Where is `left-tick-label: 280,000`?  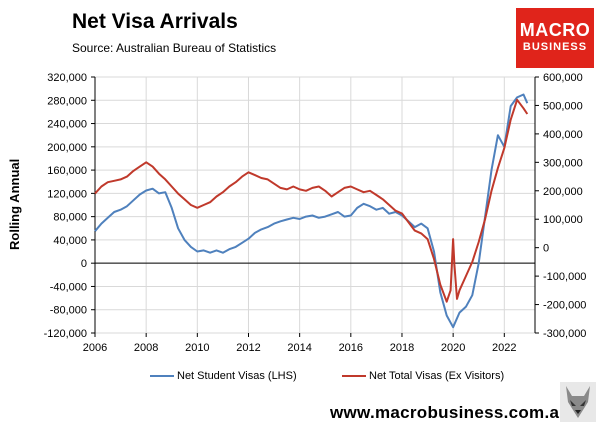
left-tick-label: 280,000 is located at coordinates (67, 101).